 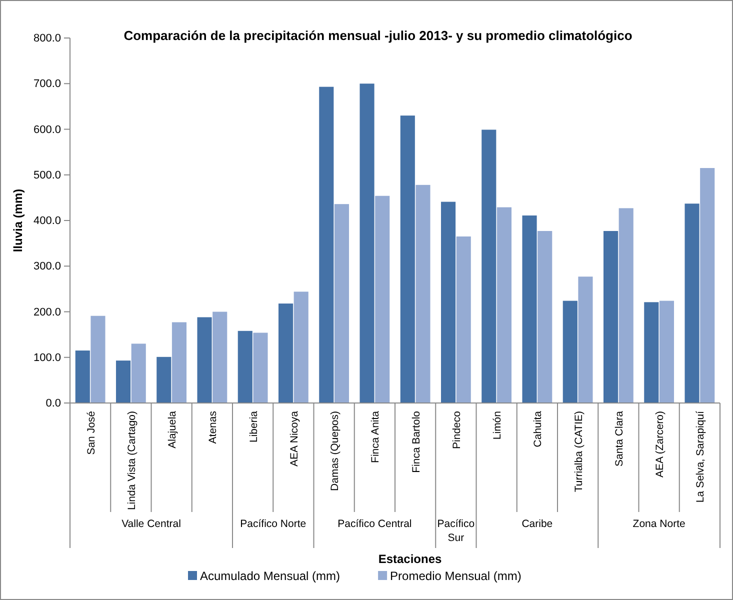 I want to click on text: Caribe, so click(x=537, y=524).